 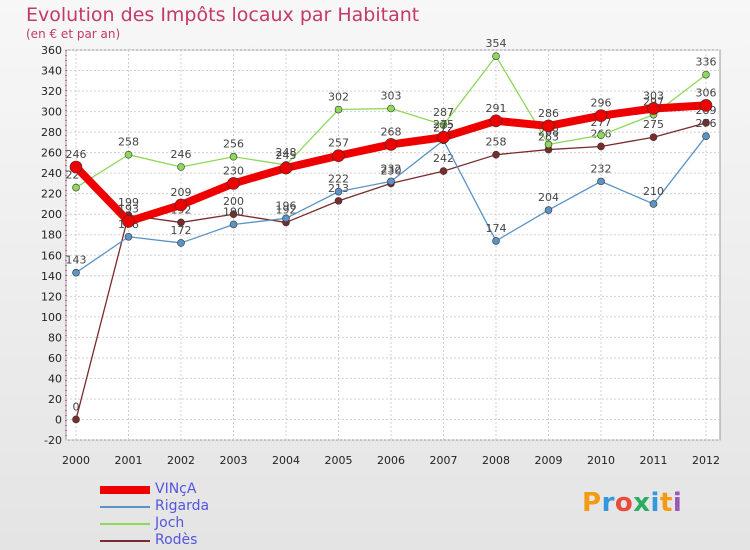 What do you see at coordinates (496, 142) in the screenshot?
I see `data-label-rodes: 258` at bounding box center [496, 142].